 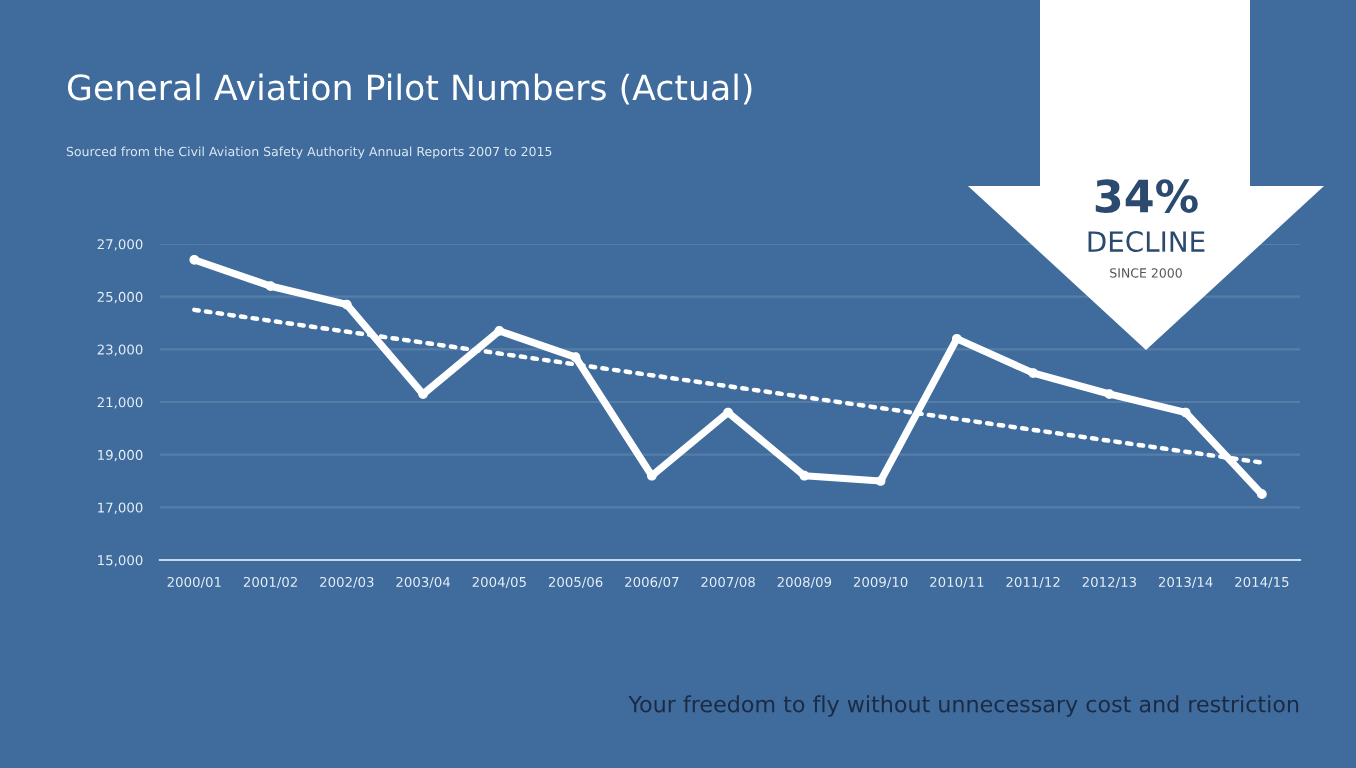 What do you see at coordinates (963, 706) in the screenshot?
I see `text: Your freedom to fly without unnecessary cost and restriction` at bounding box center [963, 706].